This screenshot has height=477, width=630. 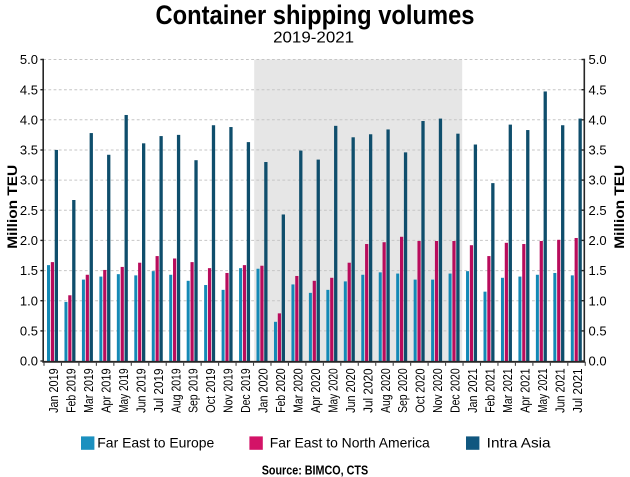 What do you see at coordinates (229, 390) in the screenshot?
I see `svg-text: Nov 2019` at bounding box center [229, 390].